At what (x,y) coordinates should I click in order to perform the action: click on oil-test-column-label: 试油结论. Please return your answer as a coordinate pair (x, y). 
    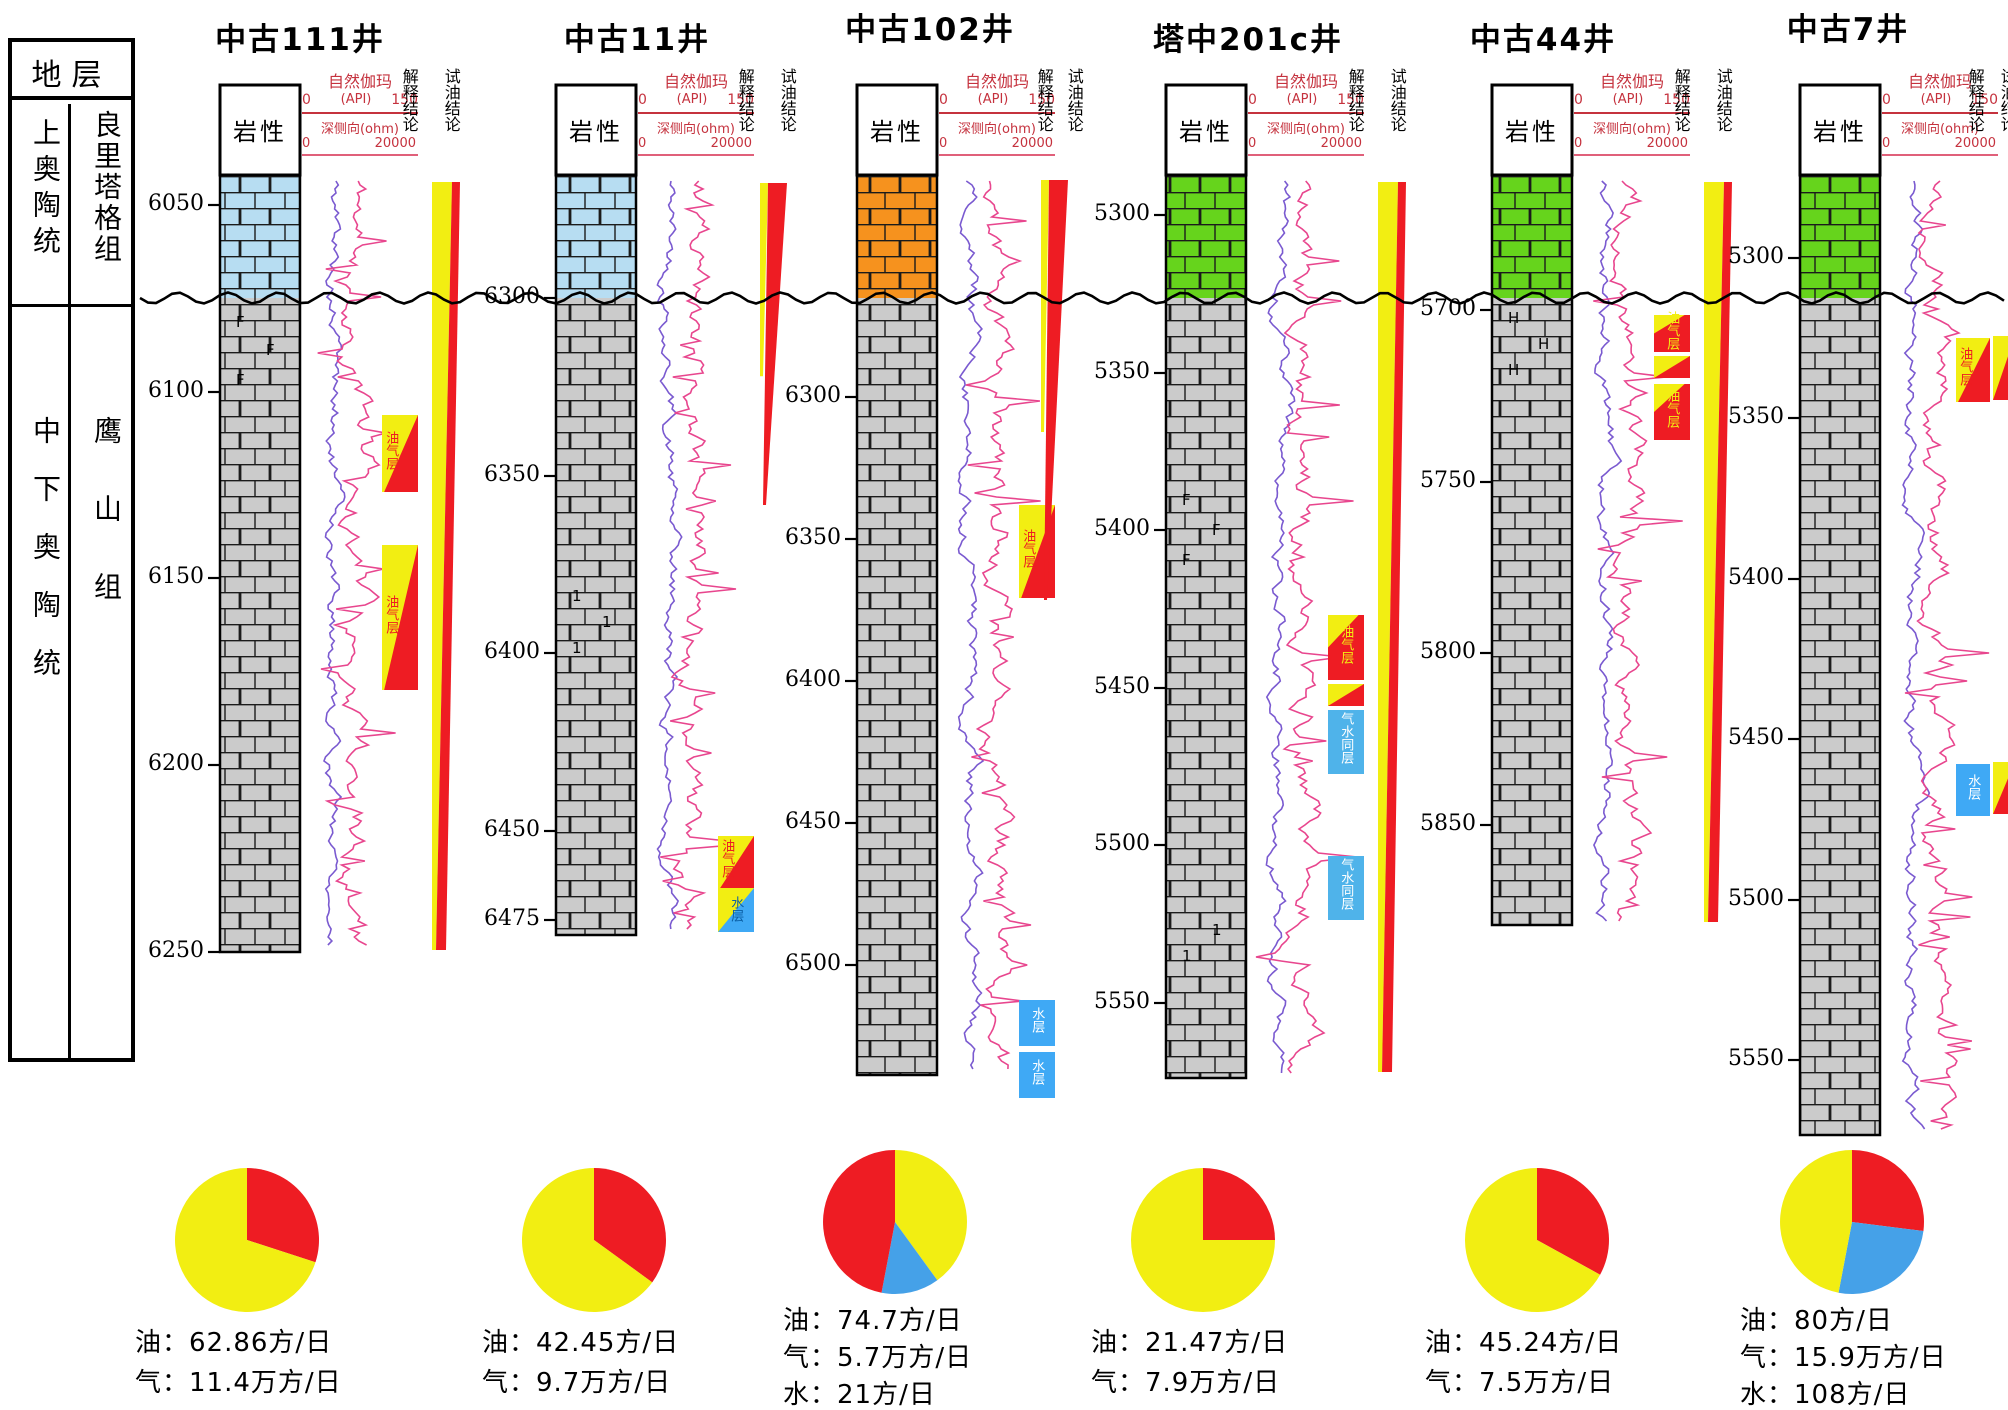
    Looking at the image, I should click on (1397, 100).